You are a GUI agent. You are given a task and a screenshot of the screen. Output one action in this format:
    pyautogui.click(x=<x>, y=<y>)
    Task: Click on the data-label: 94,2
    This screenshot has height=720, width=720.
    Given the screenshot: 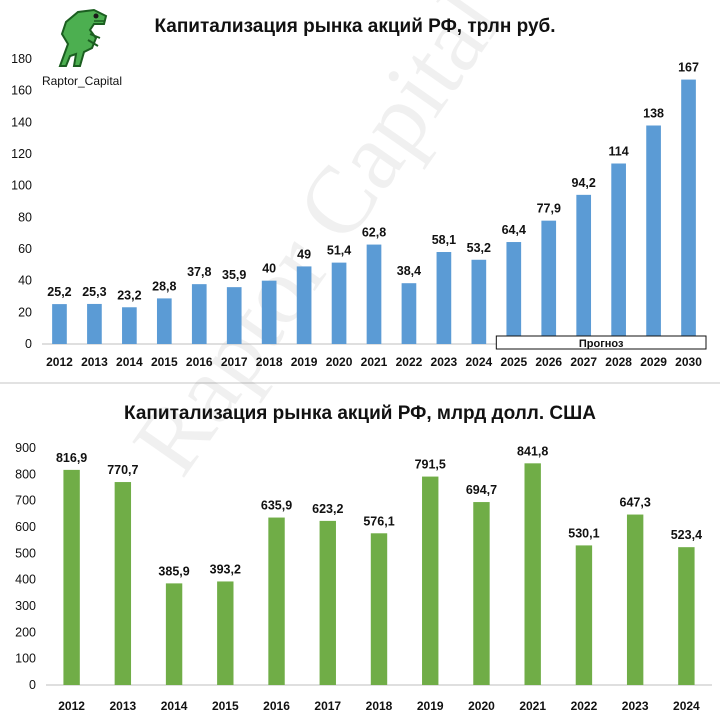 What is the action you would take?
    pyautogui.click(x=584, y=183)
    